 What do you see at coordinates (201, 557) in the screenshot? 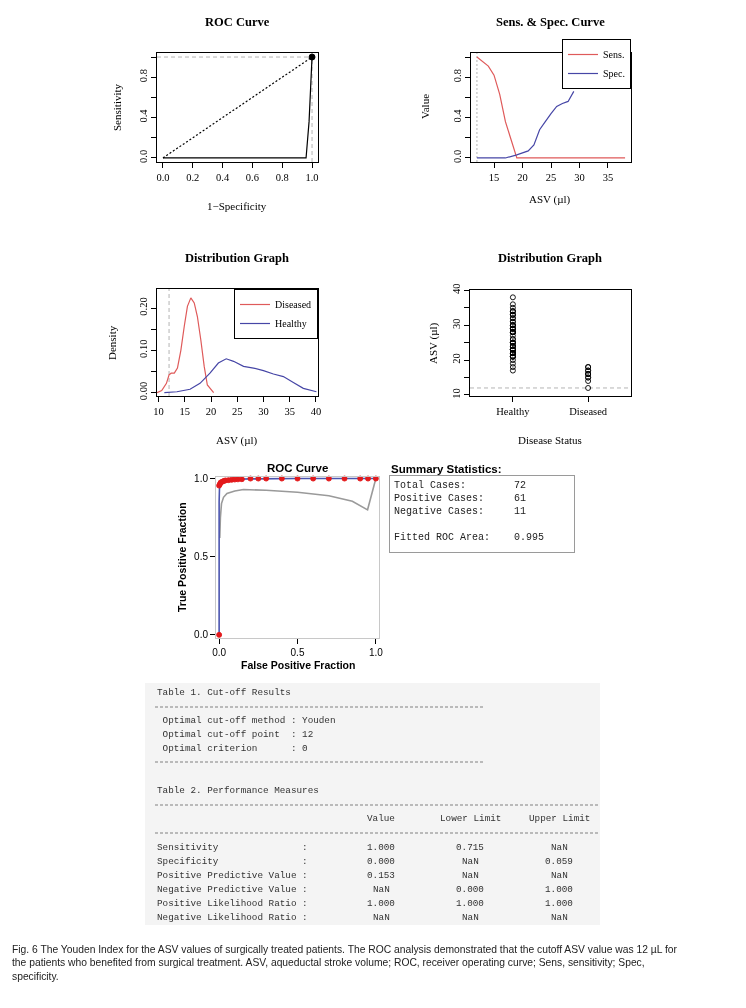
I see `y-tick-label: 0.5` at bounding box center [201, 557].